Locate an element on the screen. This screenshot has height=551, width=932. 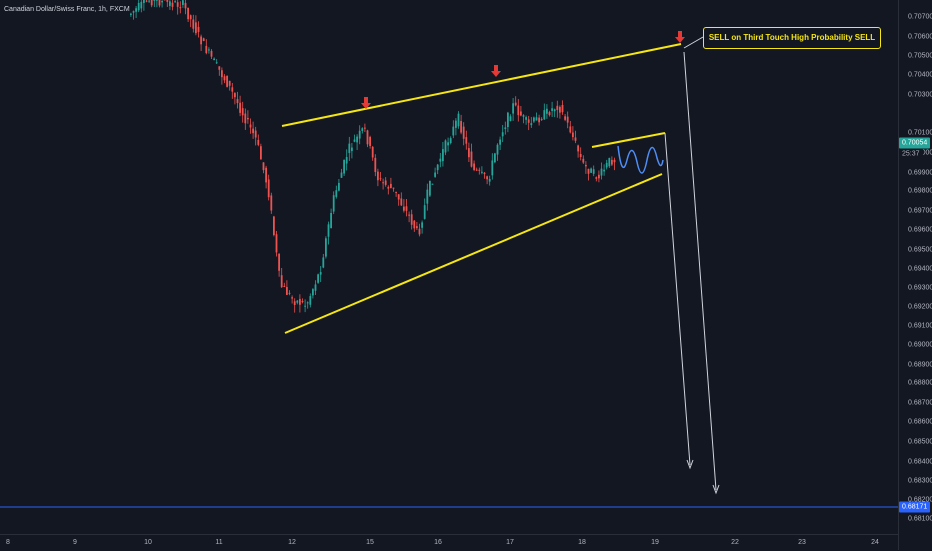
short-upper-trendline is located at coordinates (628, 140).